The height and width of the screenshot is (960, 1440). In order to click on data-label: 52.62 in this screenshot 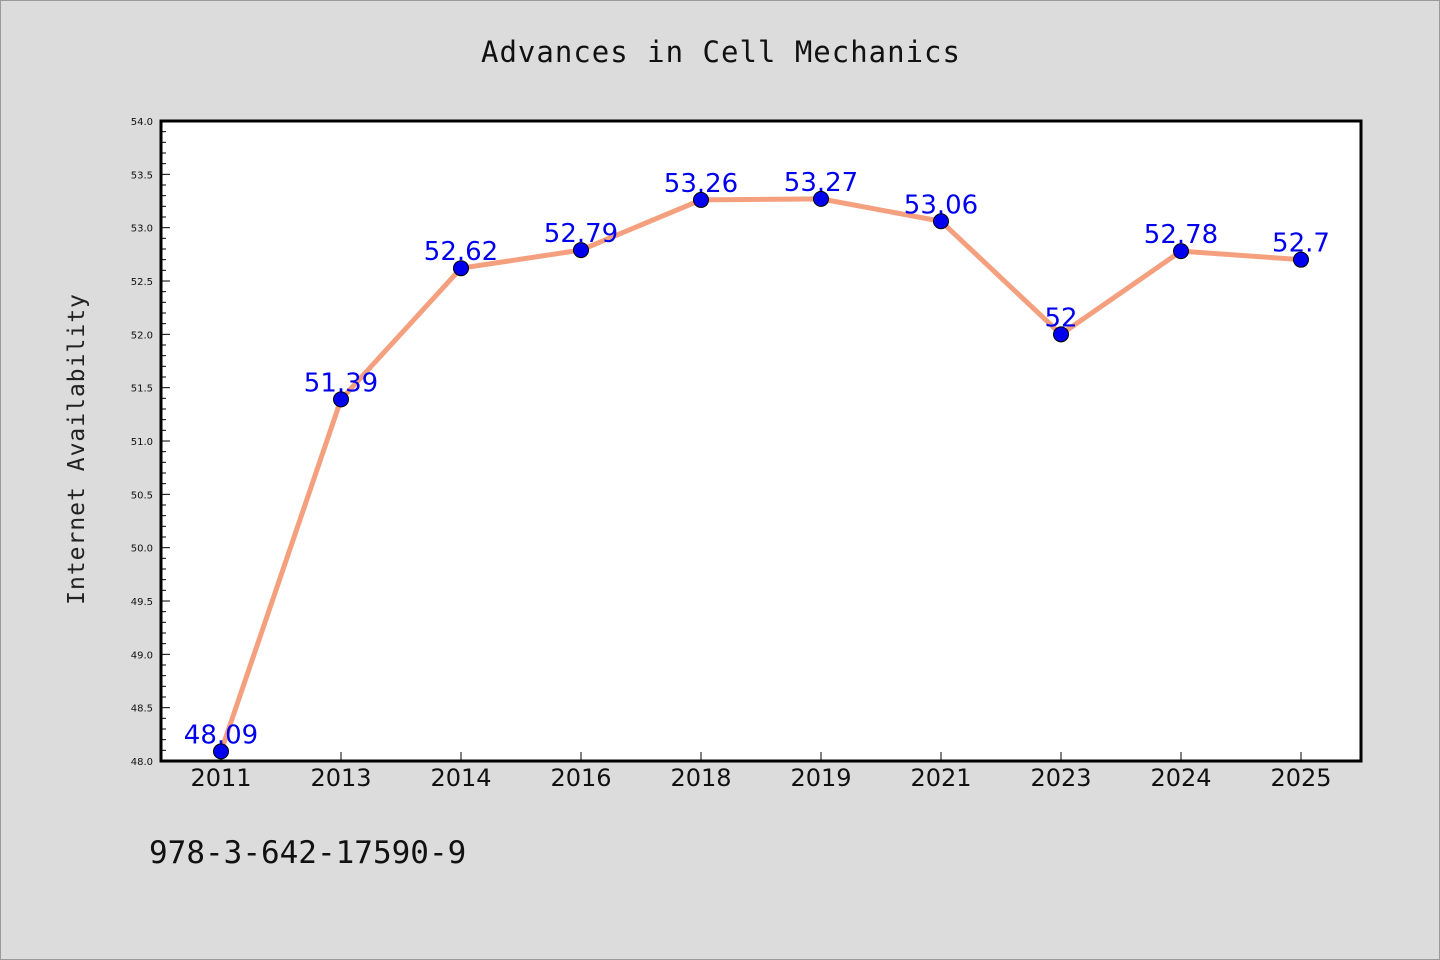, I will do `click(461, 252)`.